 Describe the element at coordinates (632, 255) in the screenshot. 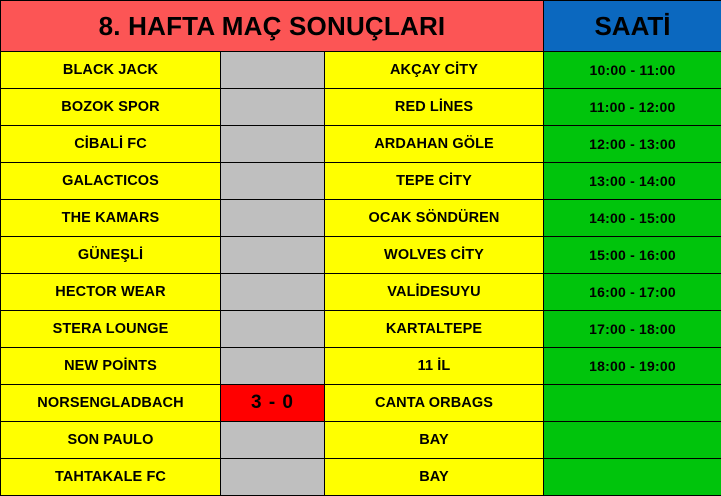

I see `match-time-cell: 15:00 - 16:00` at that location.